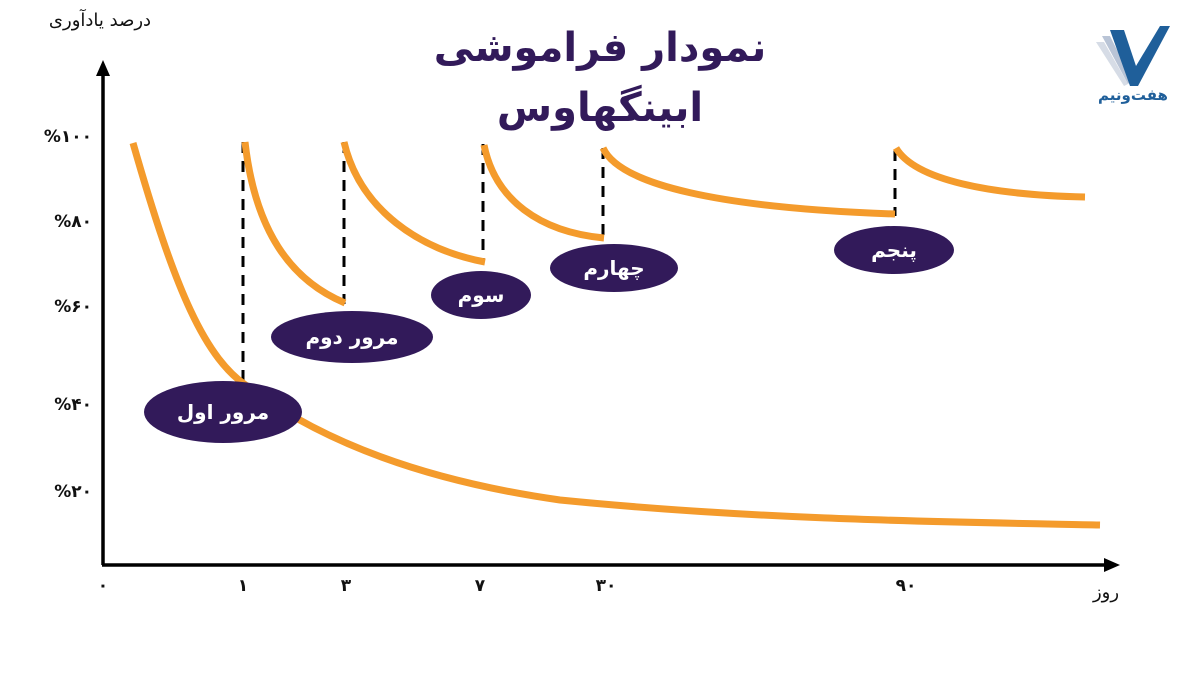 Image resolution: width=1200 pixels, height=675 pixels. I want to click on brand-logo-text: هفت‌ونیم, so click(1133, 95).